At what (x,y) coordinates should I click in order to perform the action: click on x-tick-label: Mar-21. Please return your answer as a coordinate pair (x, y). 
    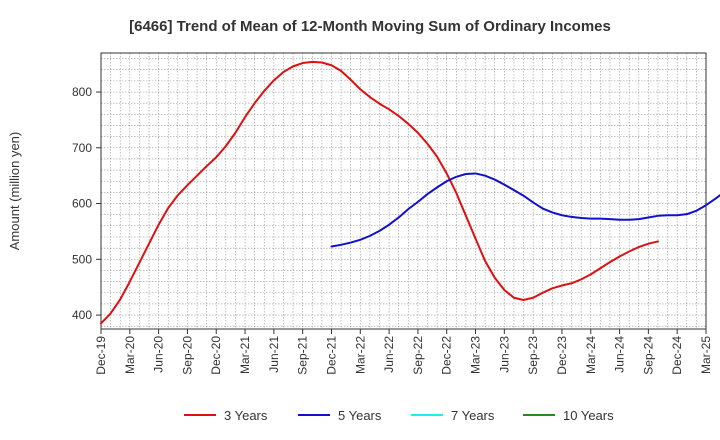
    Looking at the image, I should click on (245, 355).